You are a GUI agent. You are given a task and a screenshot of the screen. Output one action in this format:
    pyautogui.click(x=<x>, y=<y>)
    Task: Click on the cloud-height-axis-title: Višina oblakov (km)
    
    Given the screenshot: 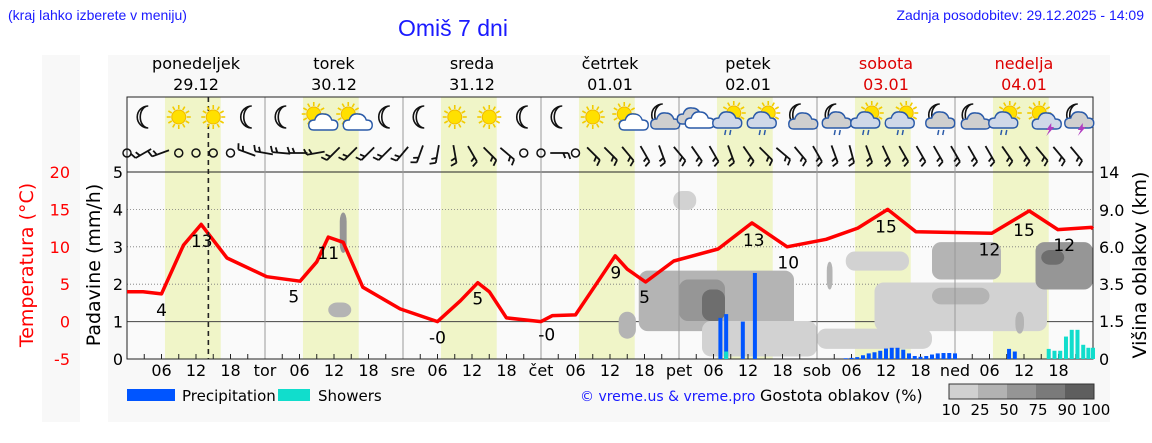 What is the action you would take?
    pyautogui.click(x=1140, y=265)
    